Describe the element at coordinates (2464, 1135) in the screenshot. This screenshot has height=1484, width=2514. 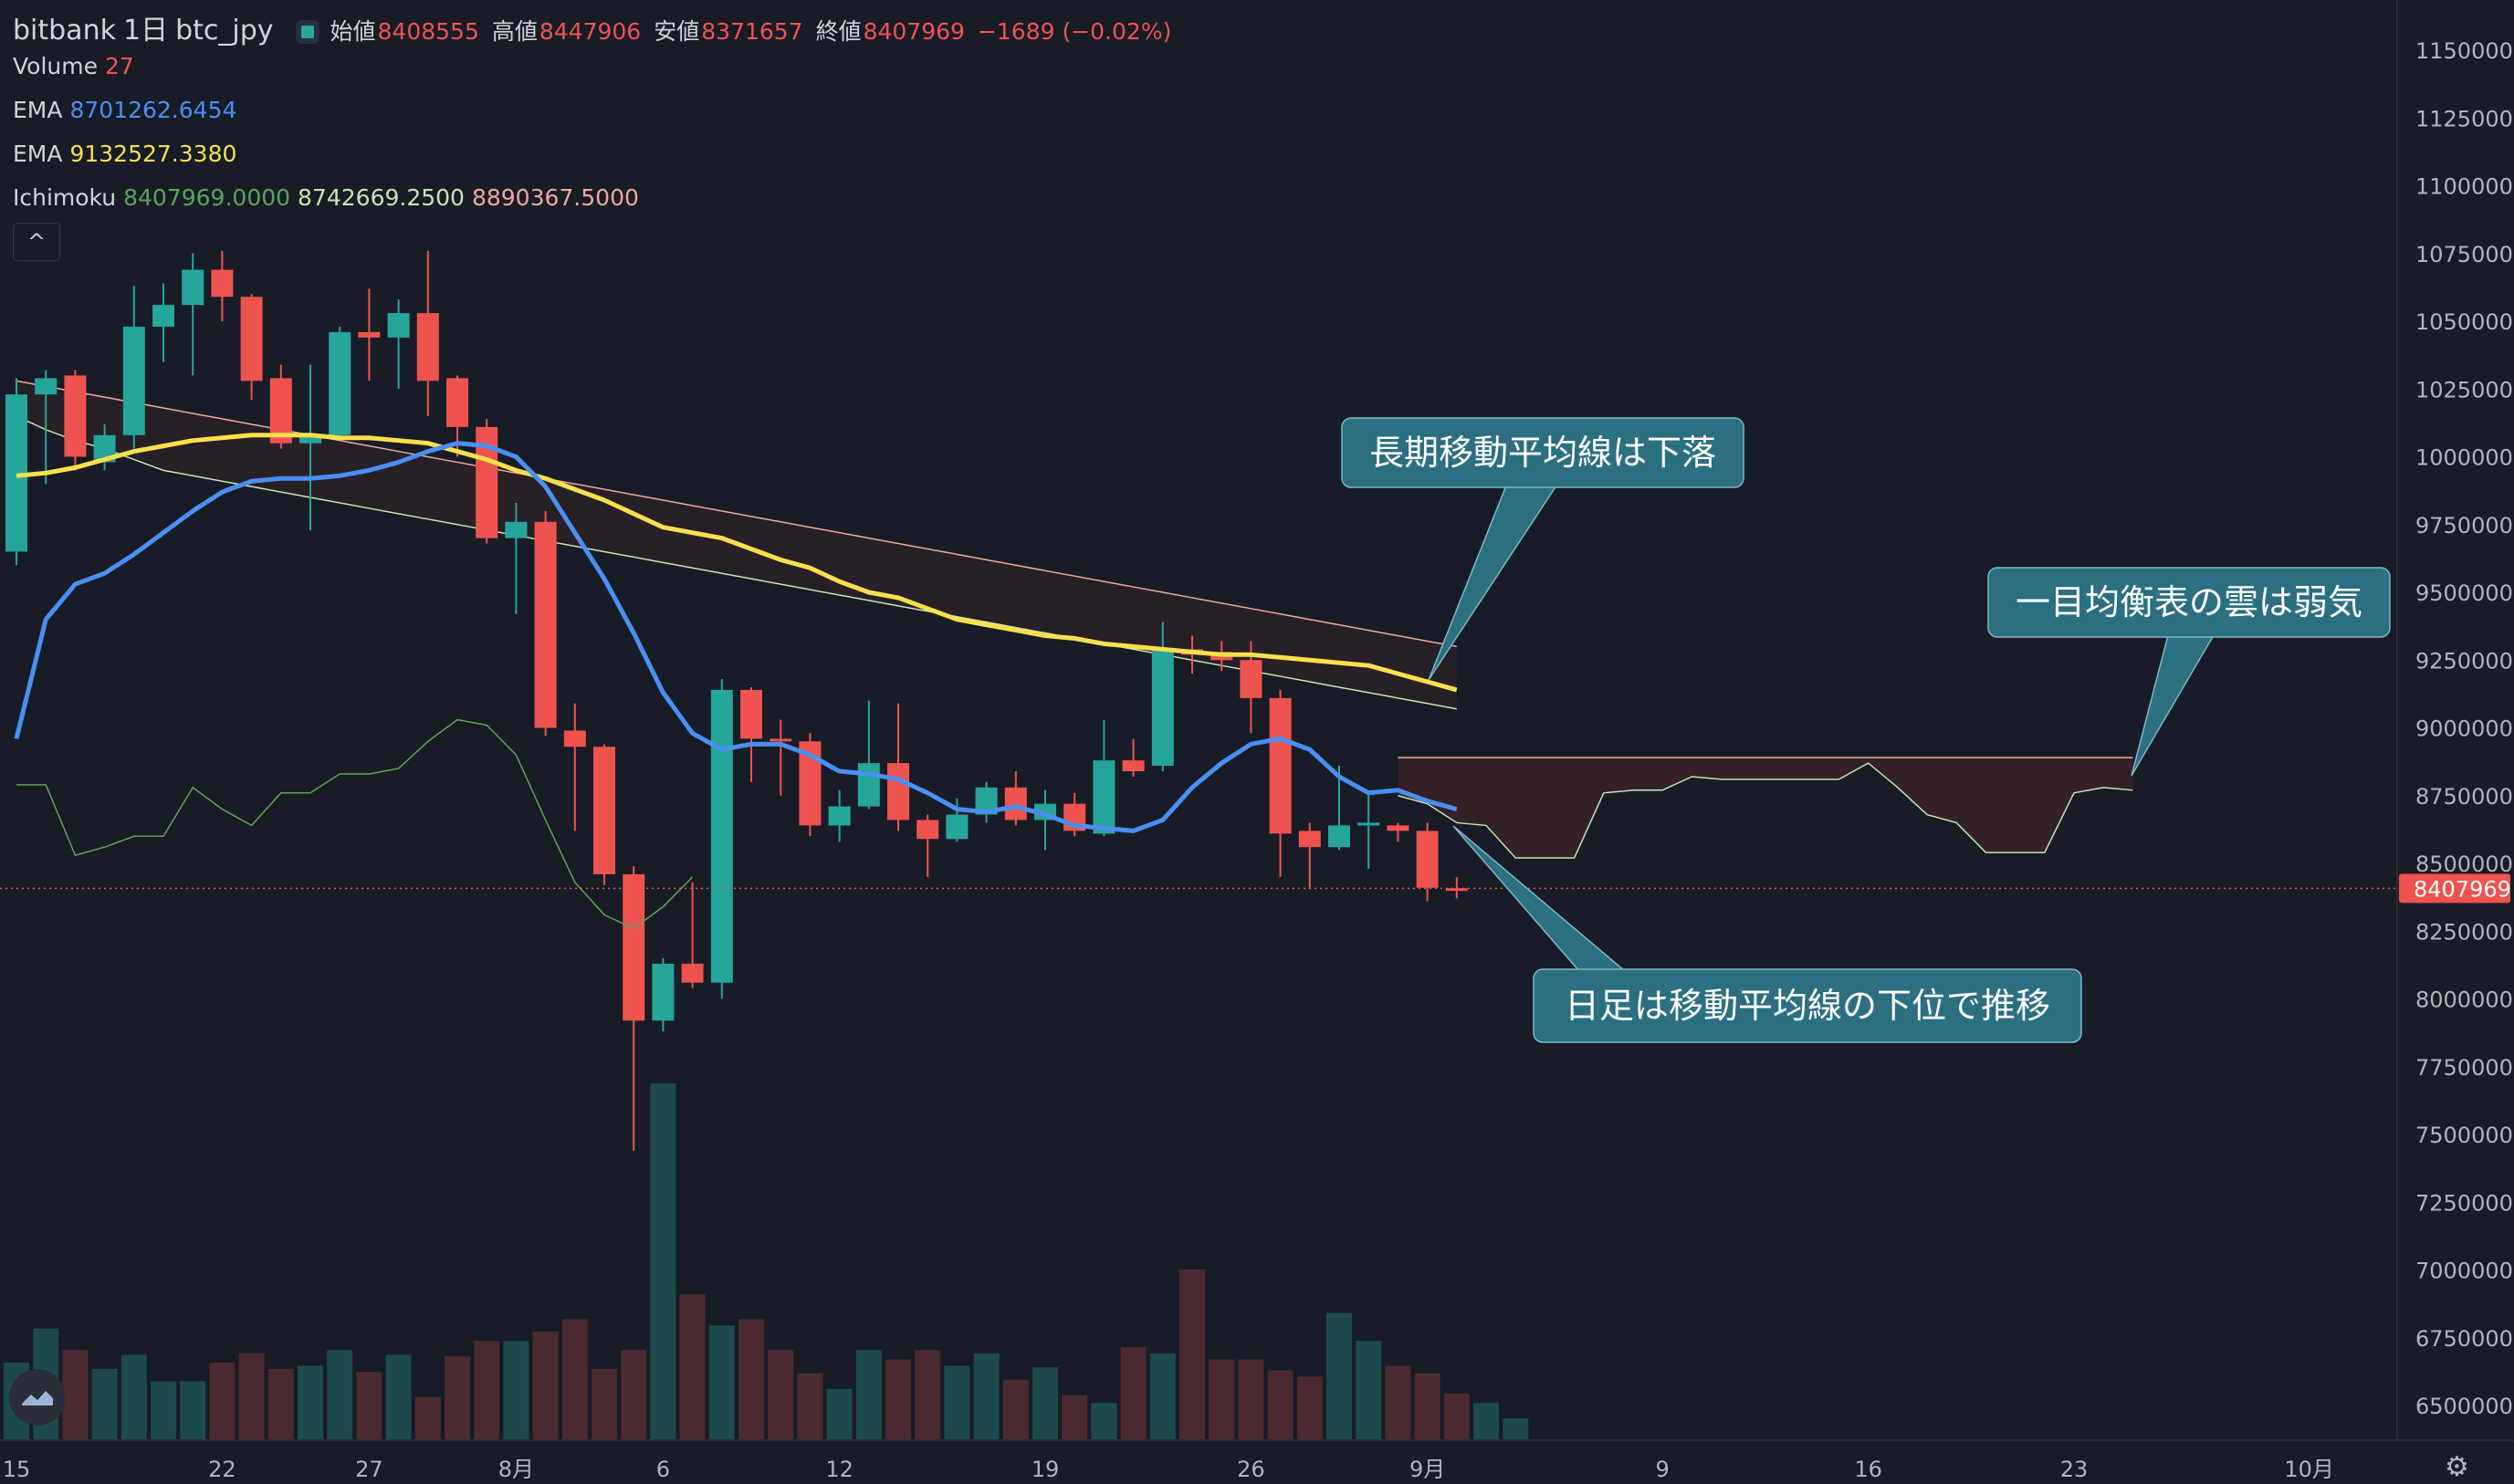
I see `y-tick-label: 7500000` at that location.